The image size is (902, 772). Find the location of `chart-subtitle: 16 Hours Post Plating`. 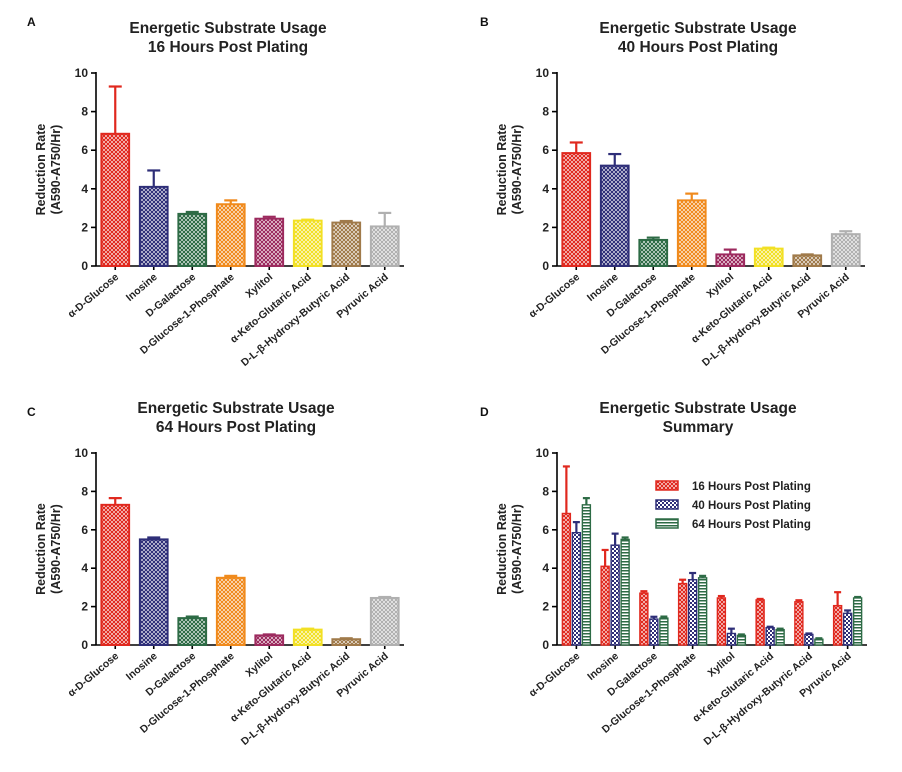

chart-subtitle: 16 Hours Post Plating is located at coordinates (228, 47).